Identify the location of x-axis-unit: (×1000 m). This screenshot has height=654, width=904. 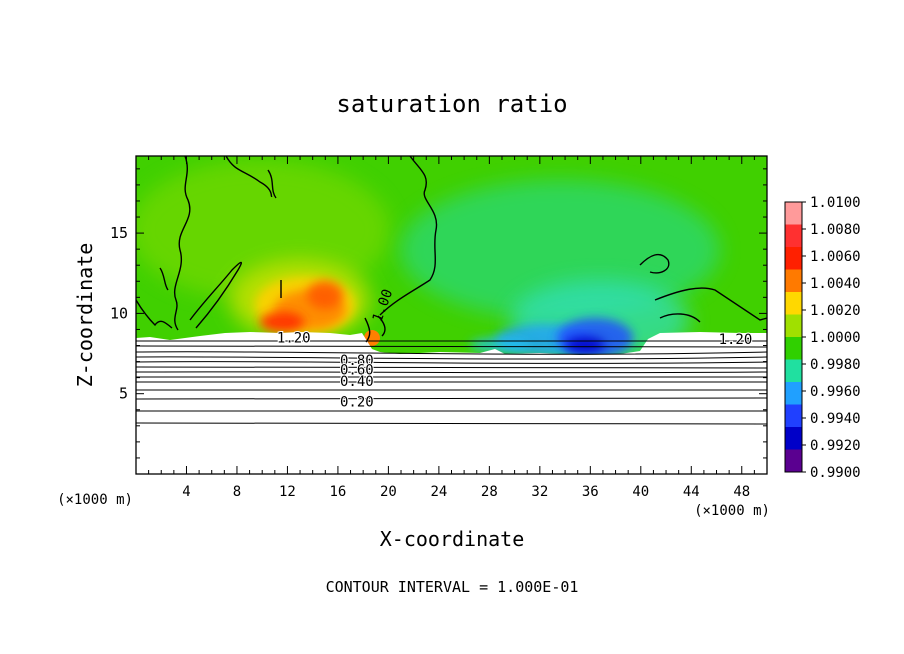
(732, 511).